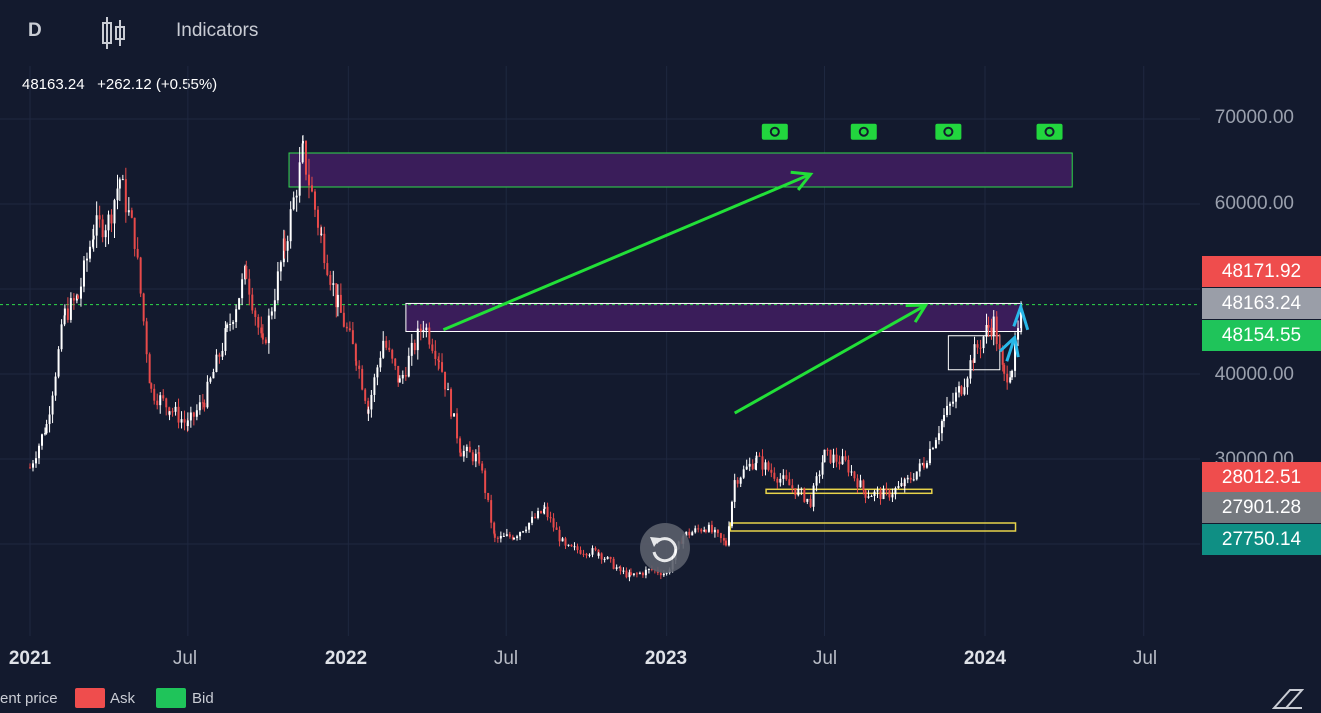 The width and height of the screenshot is (1321, 713). Describe the element at coordinates (666, 658) in the screenshot. I see `x-tick-2023: 2023` at that location.